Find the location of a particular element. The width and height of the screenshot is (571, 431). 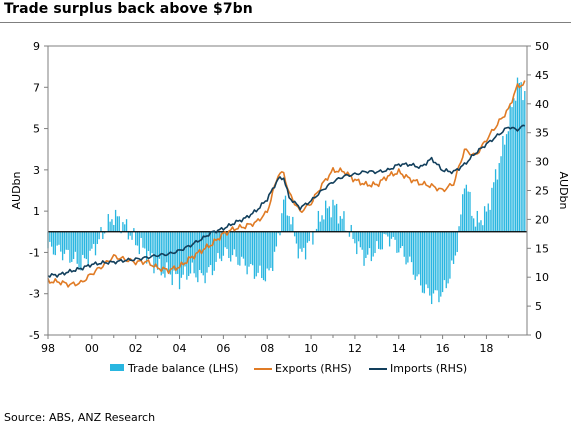

y-right-tick-label: 20 is located at coordinates (542, 219).